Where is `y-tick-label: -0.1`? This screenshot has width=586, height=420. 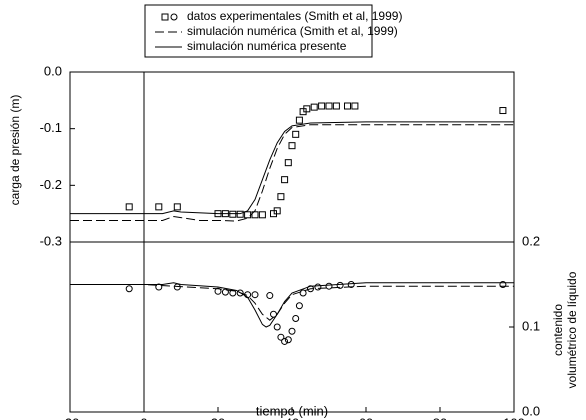 y-tick-label: -0.1 is located at coordinates (51, 127).